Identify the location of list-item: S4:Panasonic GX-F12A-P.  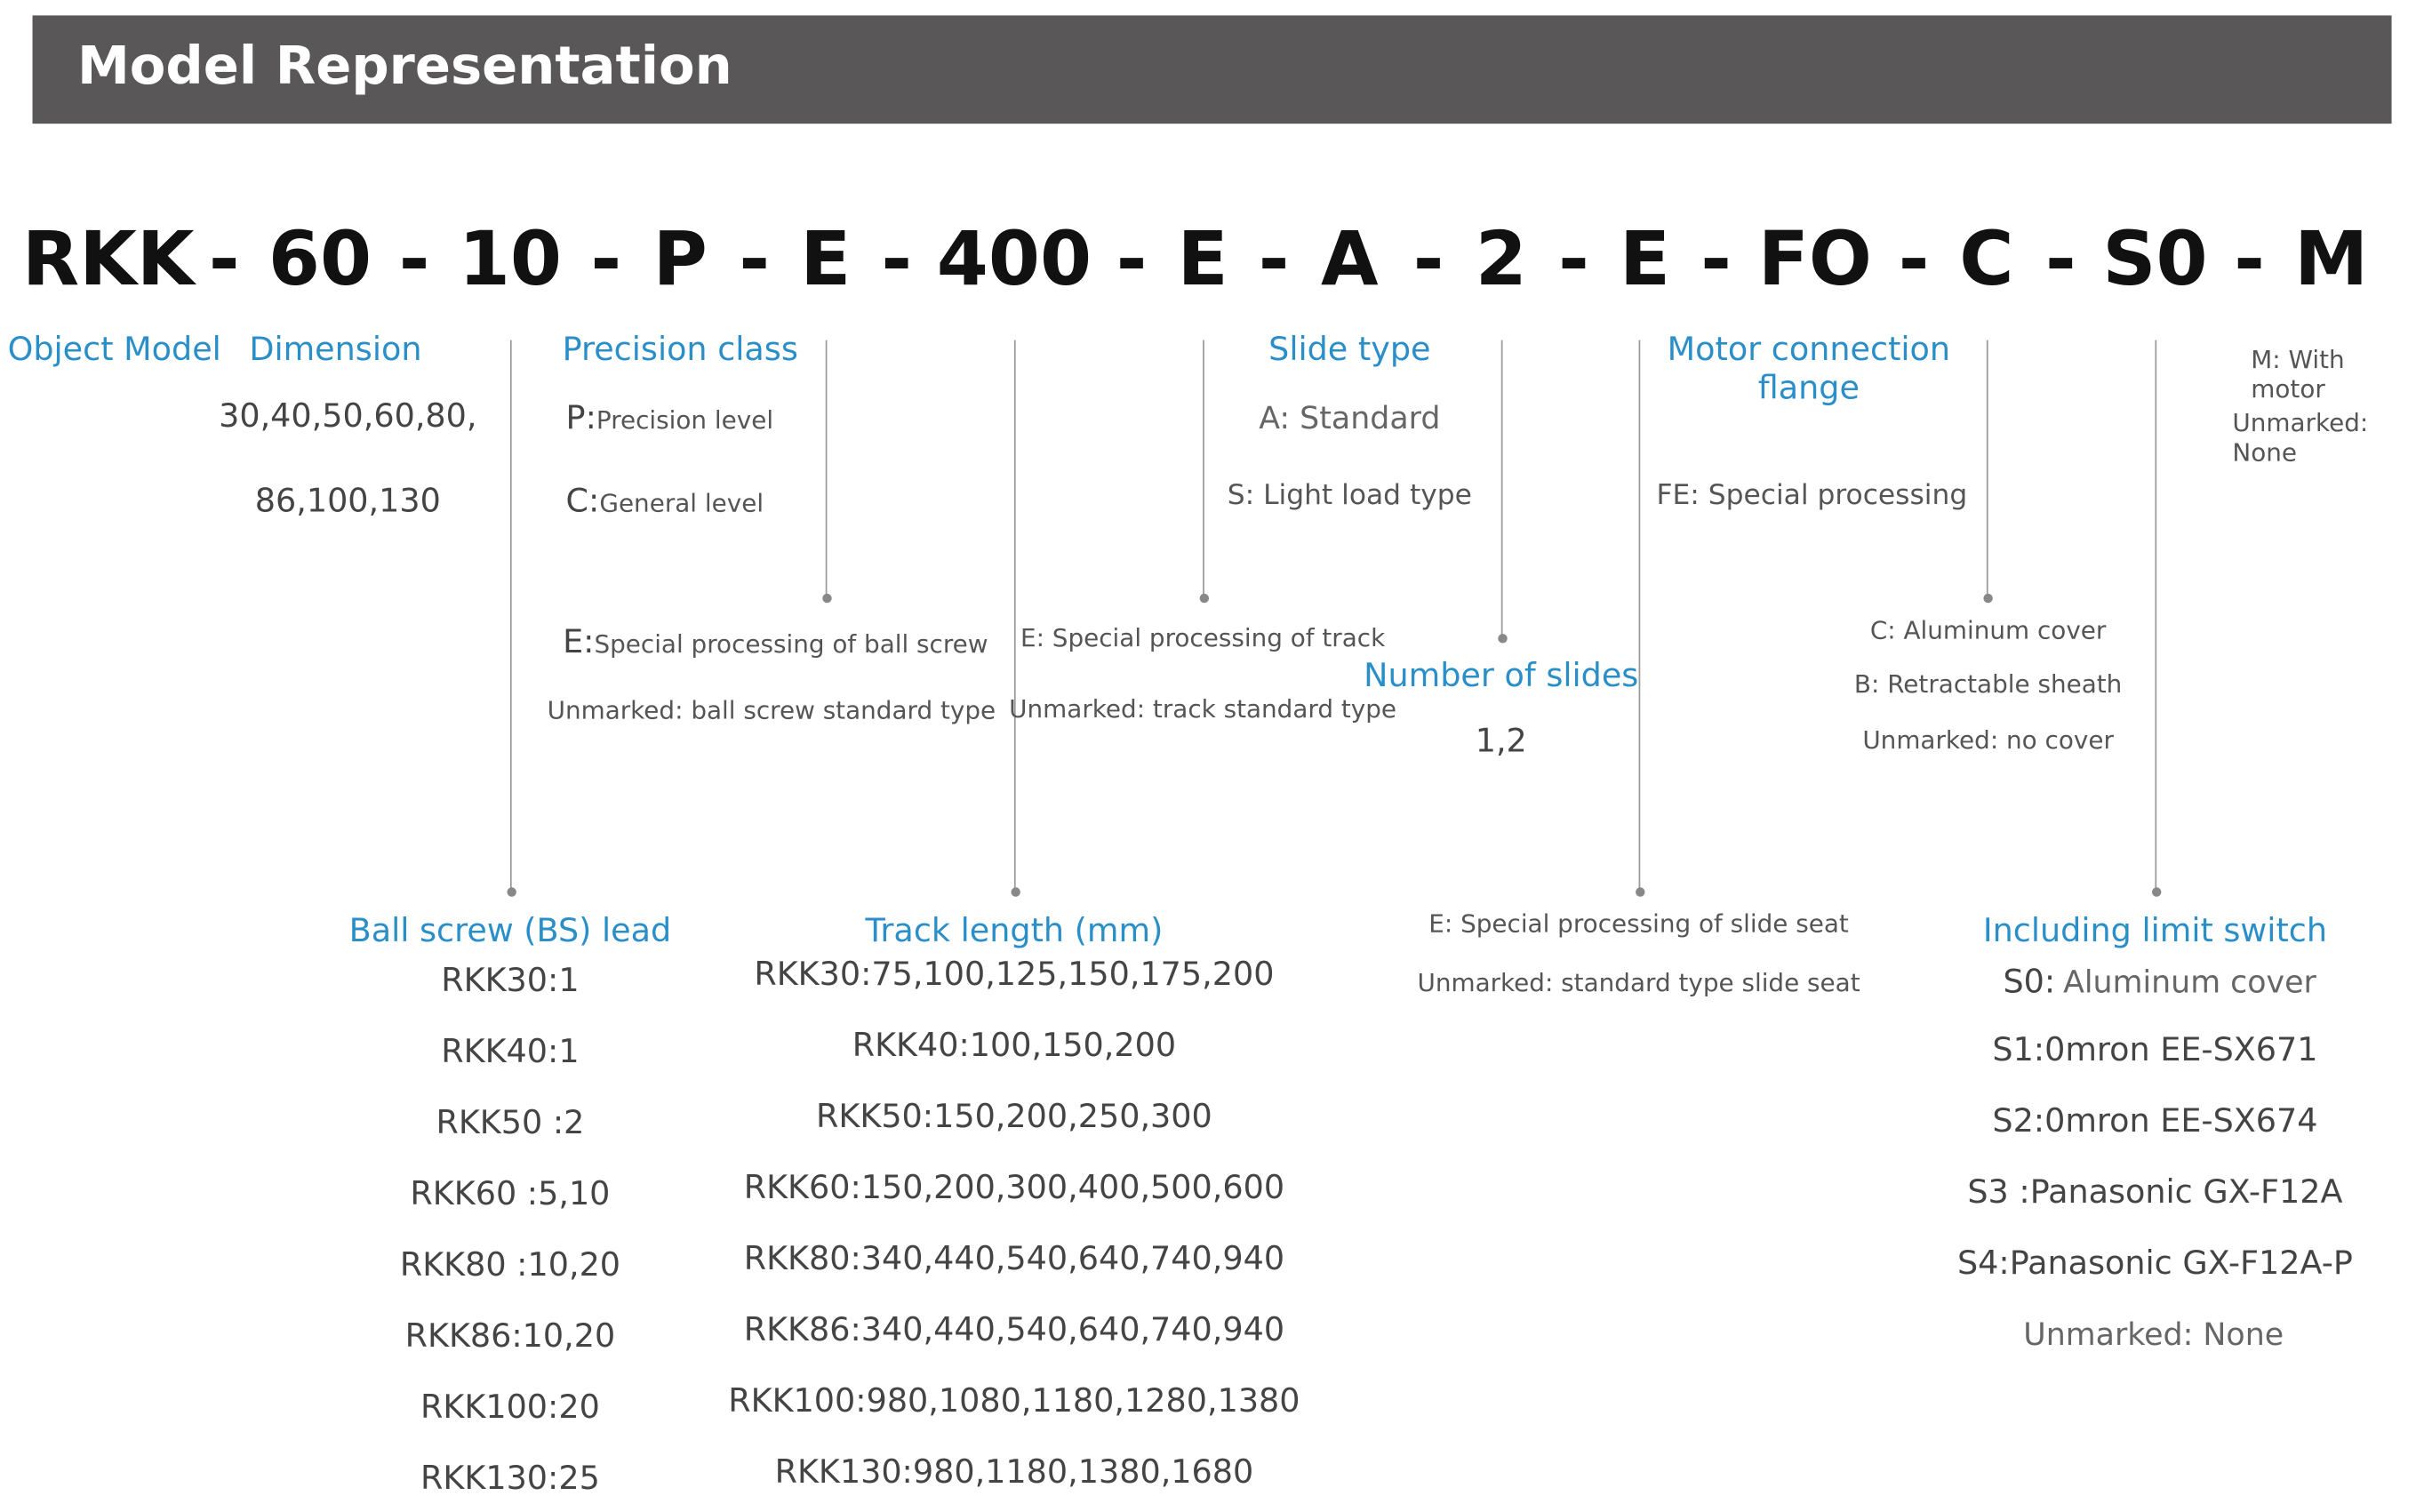
(2154, 1263).